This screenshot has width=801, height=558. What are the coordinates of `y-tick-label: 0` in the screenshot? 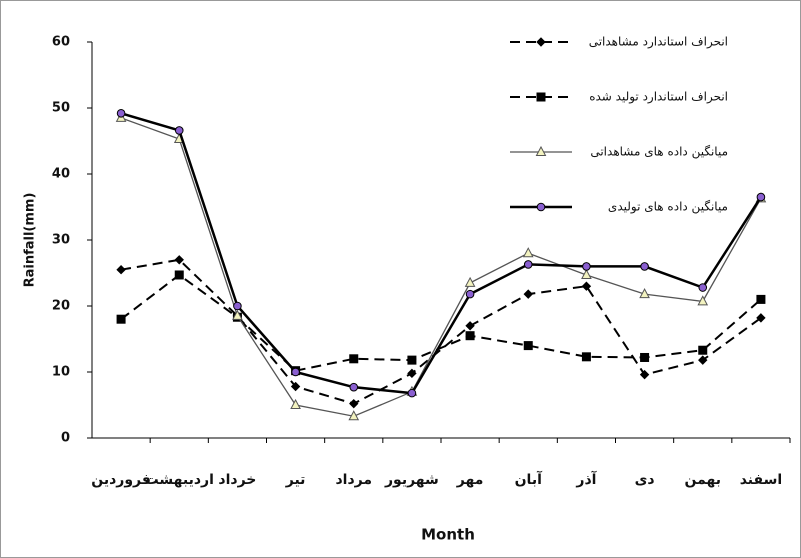 It's located at (65, 438).